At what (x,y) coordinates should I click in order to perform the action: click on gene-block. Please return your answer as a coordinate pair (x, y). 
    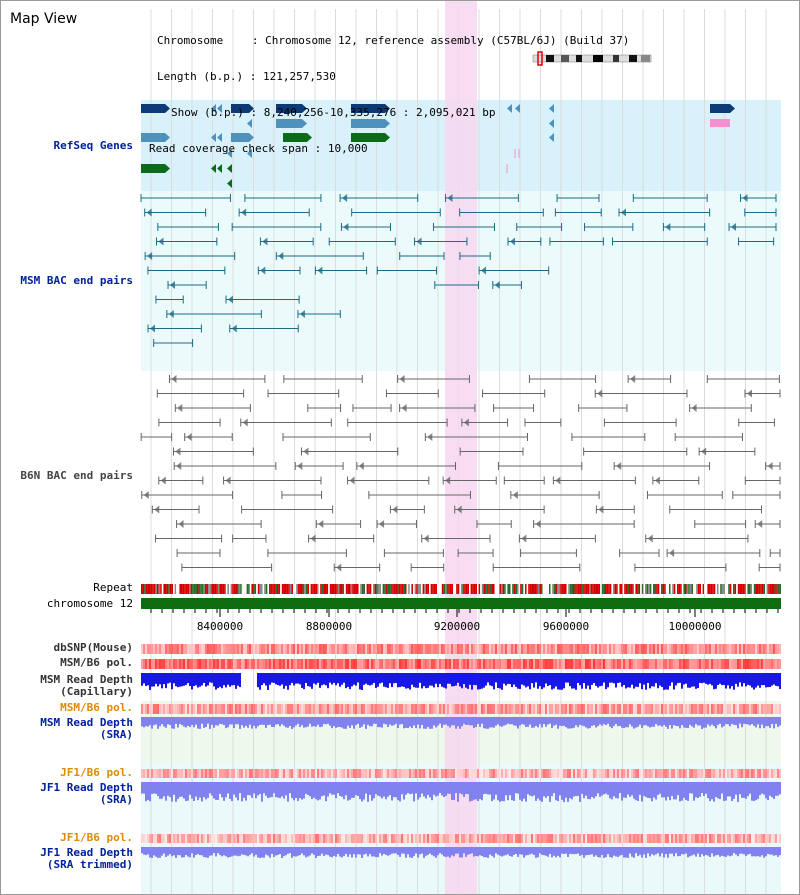
    Looking at the image, I should click on (153, 168).